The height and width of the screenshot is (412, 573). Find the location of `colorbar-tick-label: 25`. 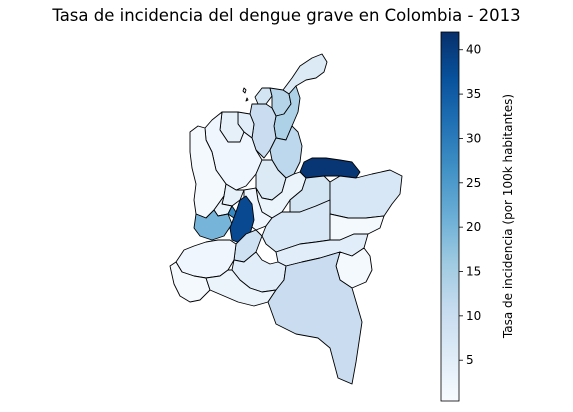

colorbar-tick-label: 25 is located at coordinates (473, 183).